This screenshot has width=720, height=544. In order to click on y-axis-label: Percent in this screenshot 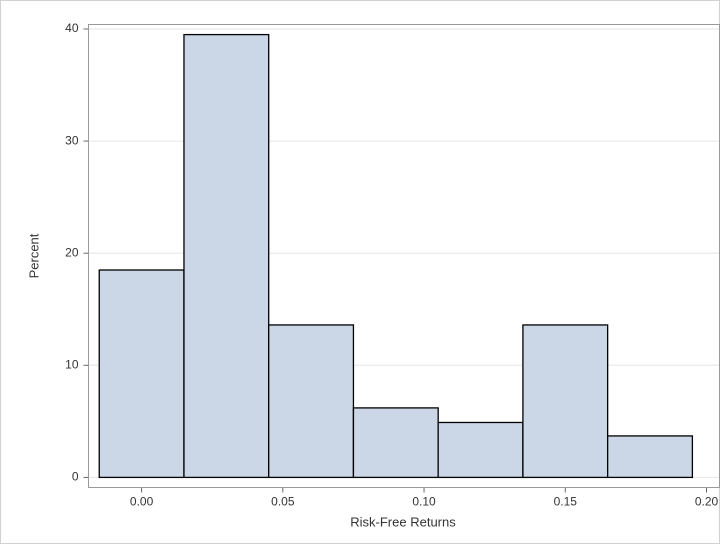, I will do `click(33, 255)`.